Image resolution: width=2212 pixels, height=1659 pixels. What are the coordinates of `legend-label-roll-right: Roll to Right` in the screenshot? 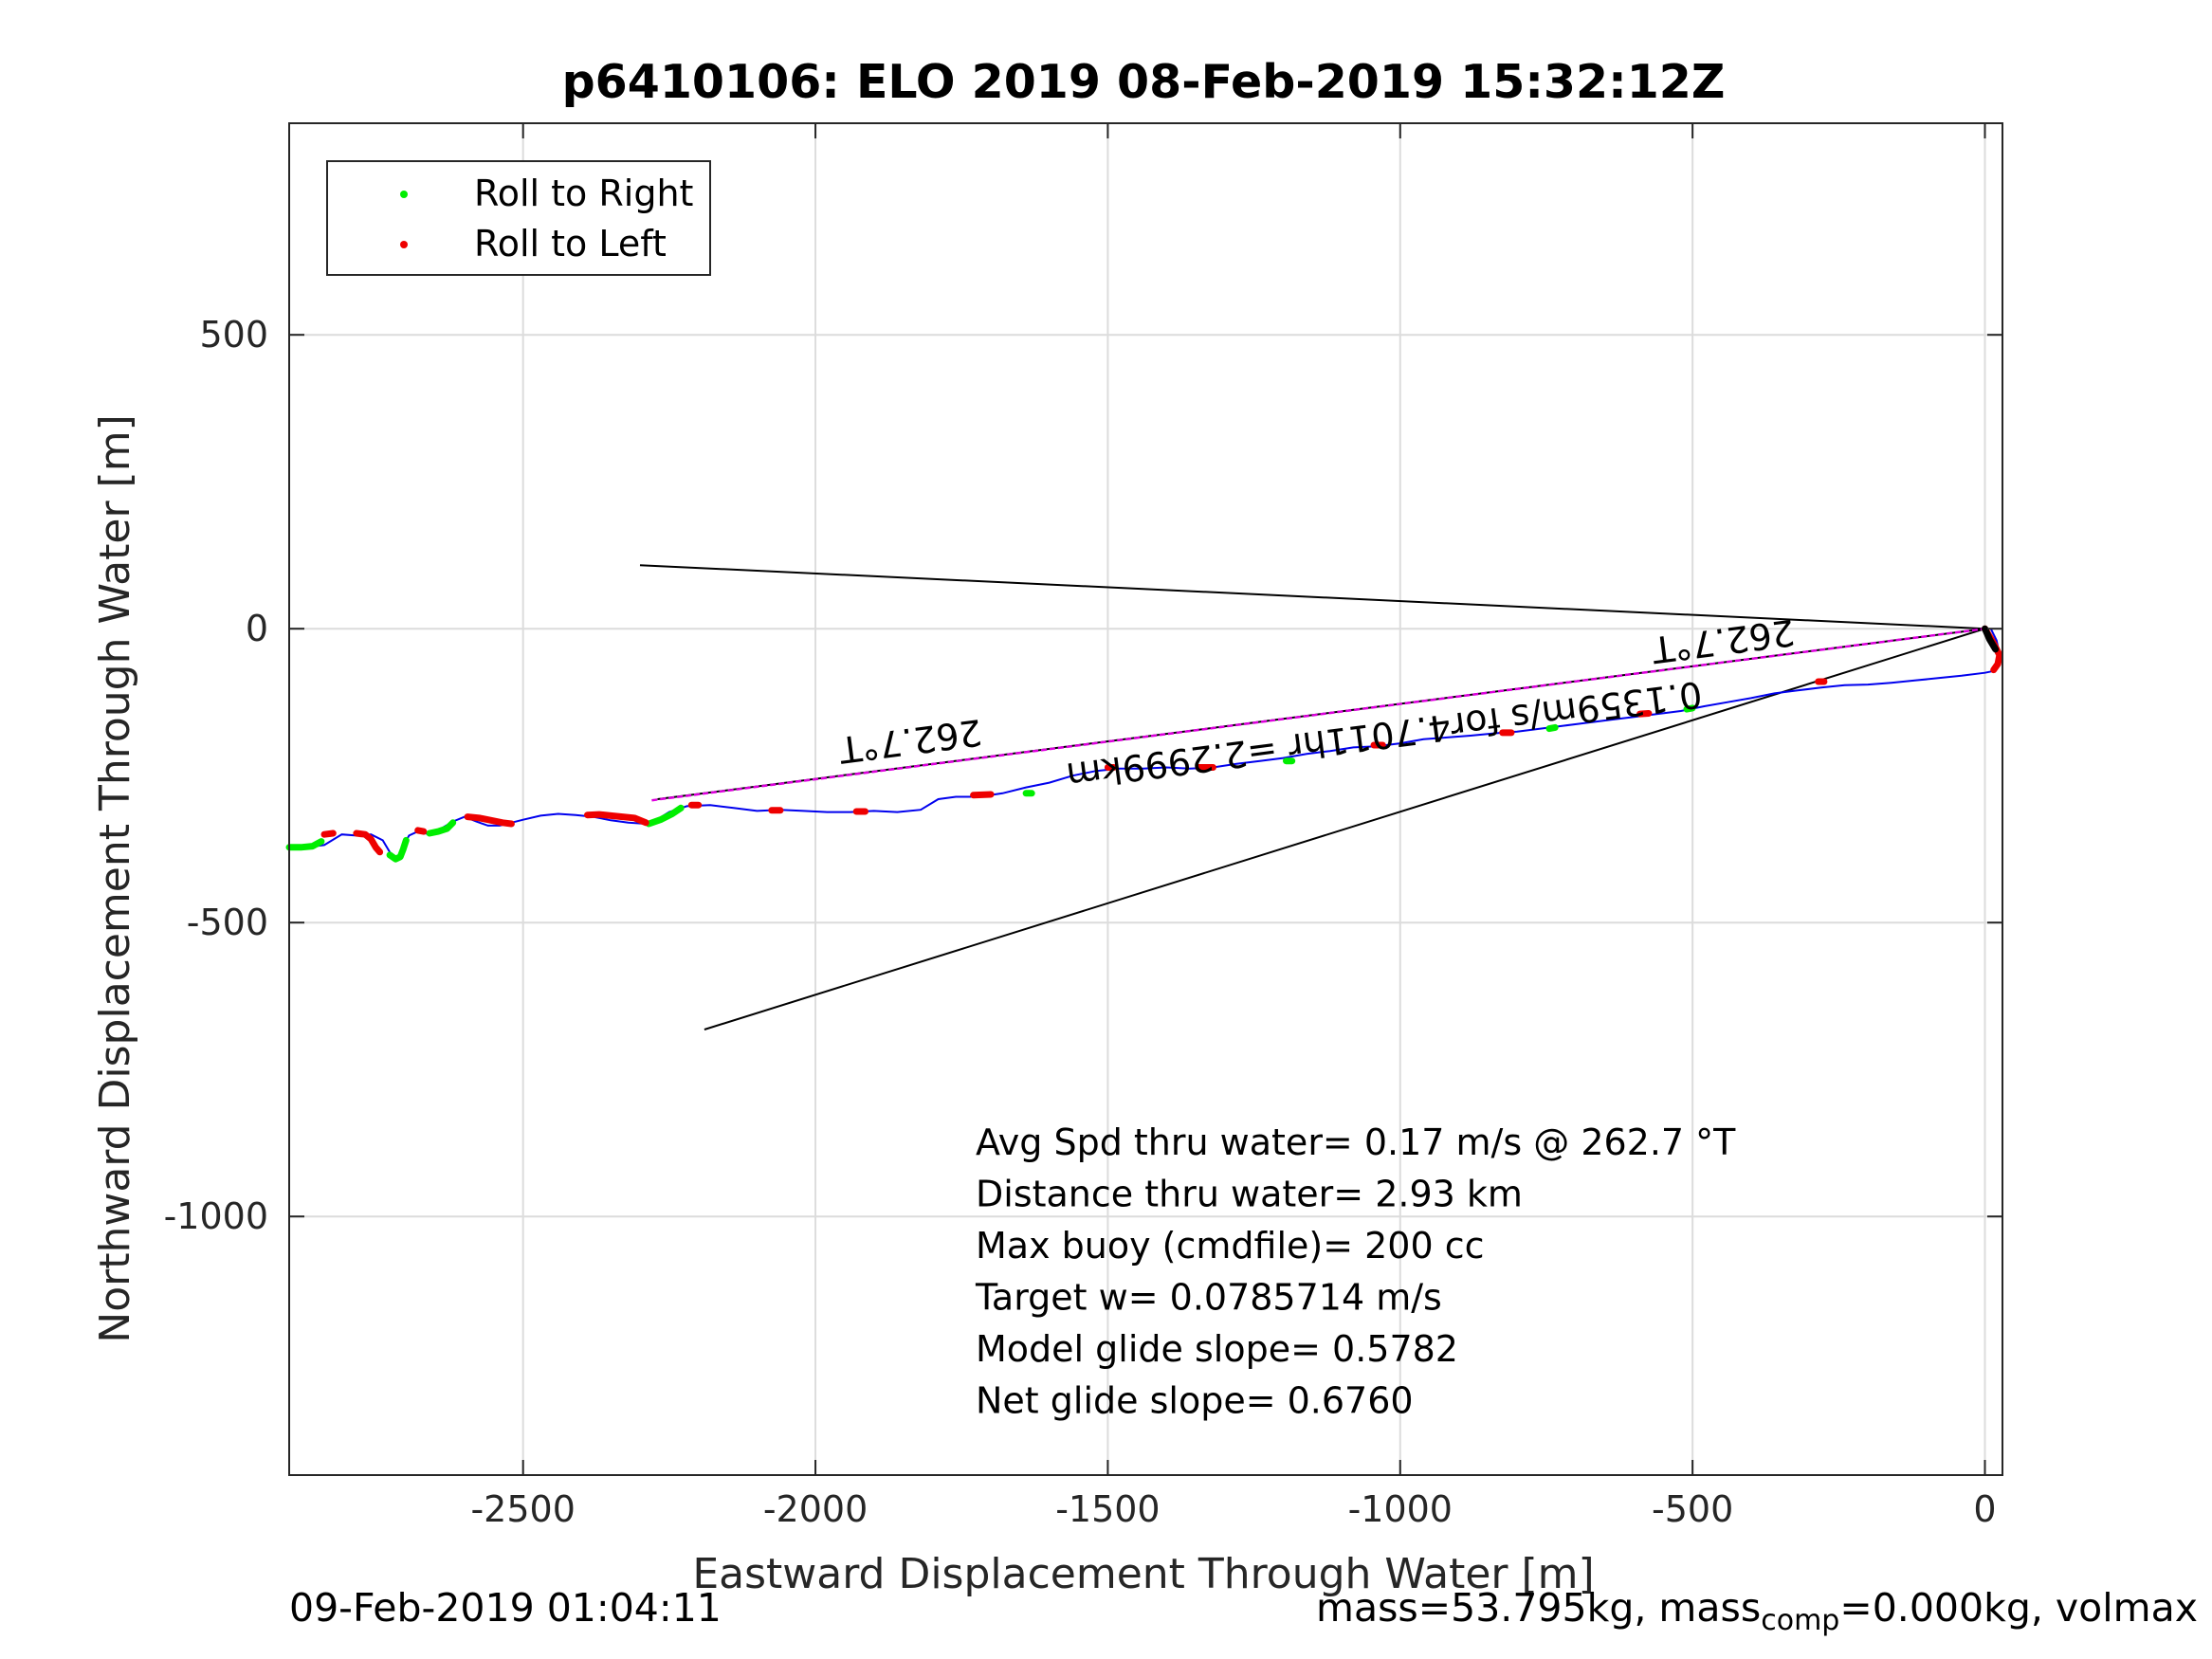 It's located at (583, 193).